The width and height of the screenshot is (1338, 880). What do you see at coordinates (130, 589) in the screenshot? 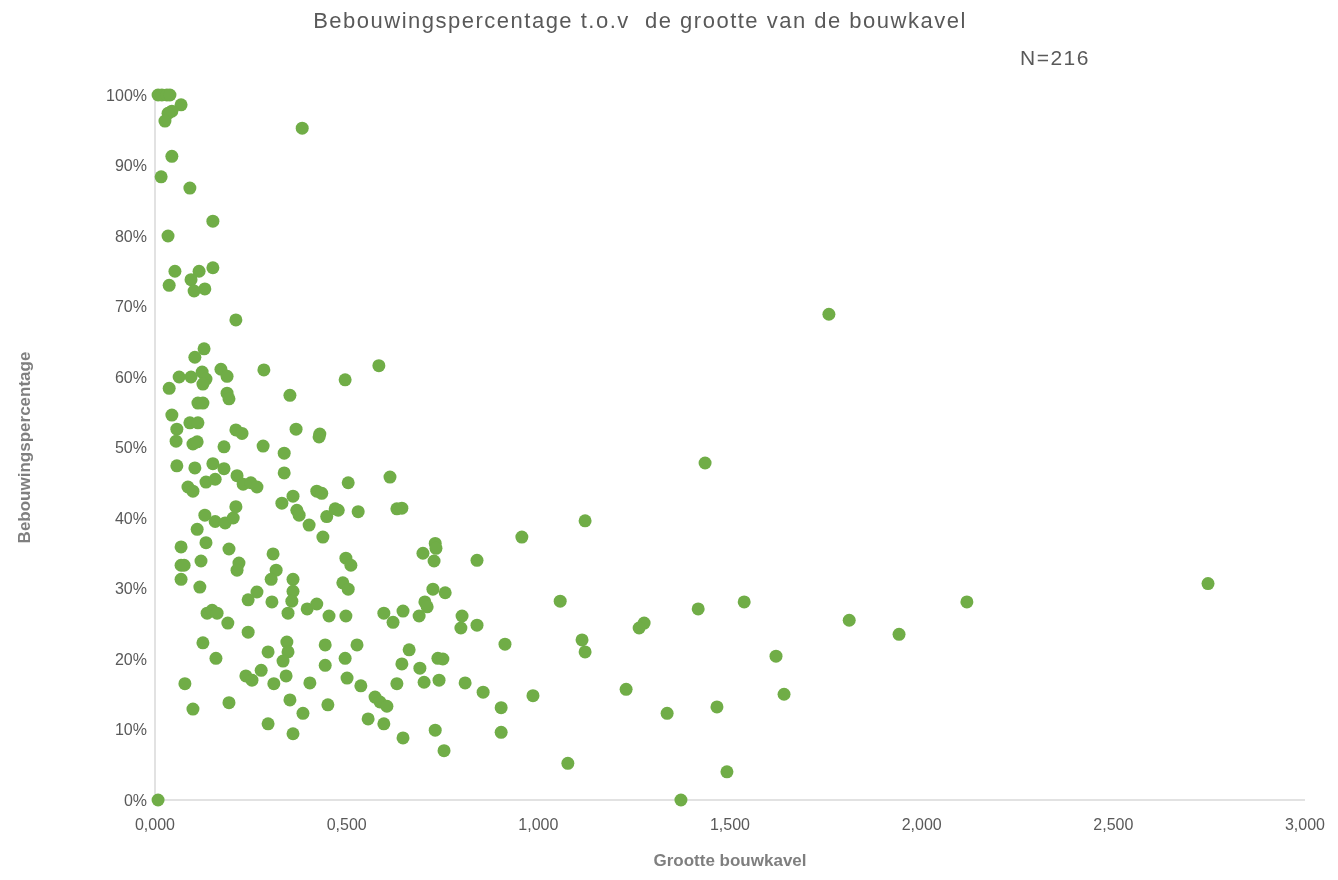
I see `y-tick-label: 30%` at bounding box center [130, 589].